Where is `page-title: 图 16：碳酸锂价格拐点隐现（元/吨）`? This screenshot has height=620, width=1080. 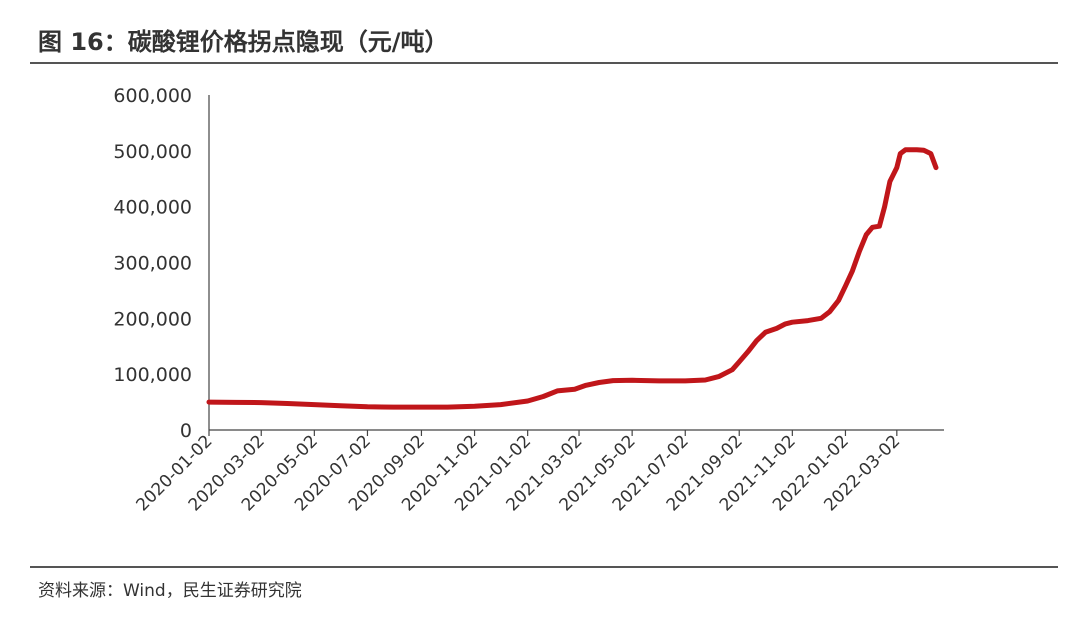 page-title: 图 16：碳酸锂价格拐点隐现（元/吨） is located at coordinates (243, 42).